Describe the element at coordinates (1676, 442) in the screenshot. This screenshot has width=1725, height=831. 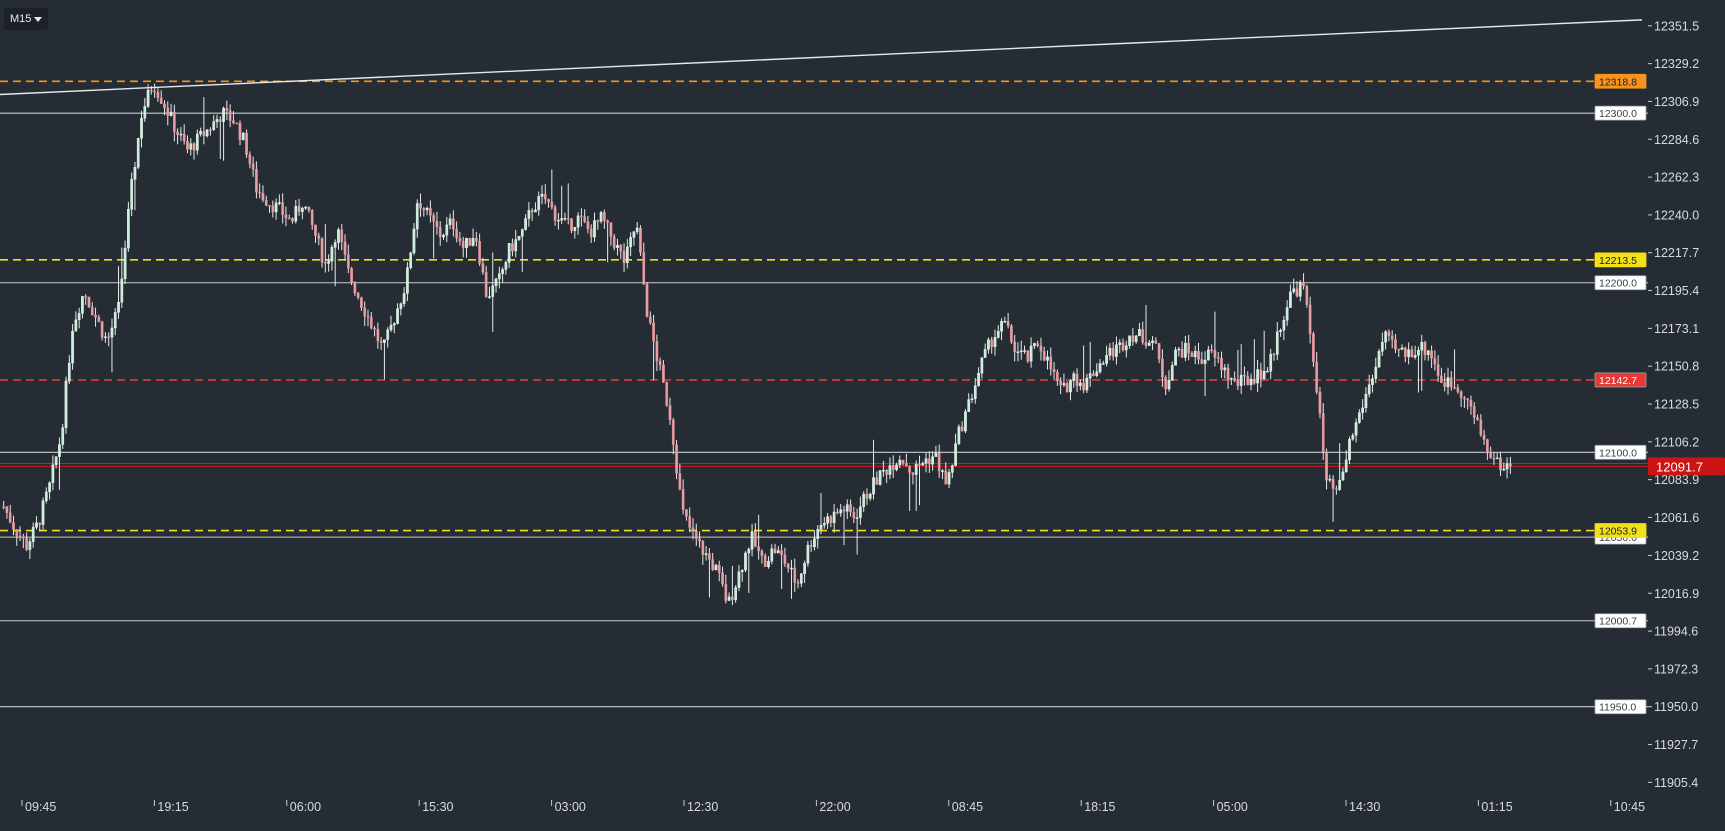
I see `y-tick-label: 12106.2` at that location.